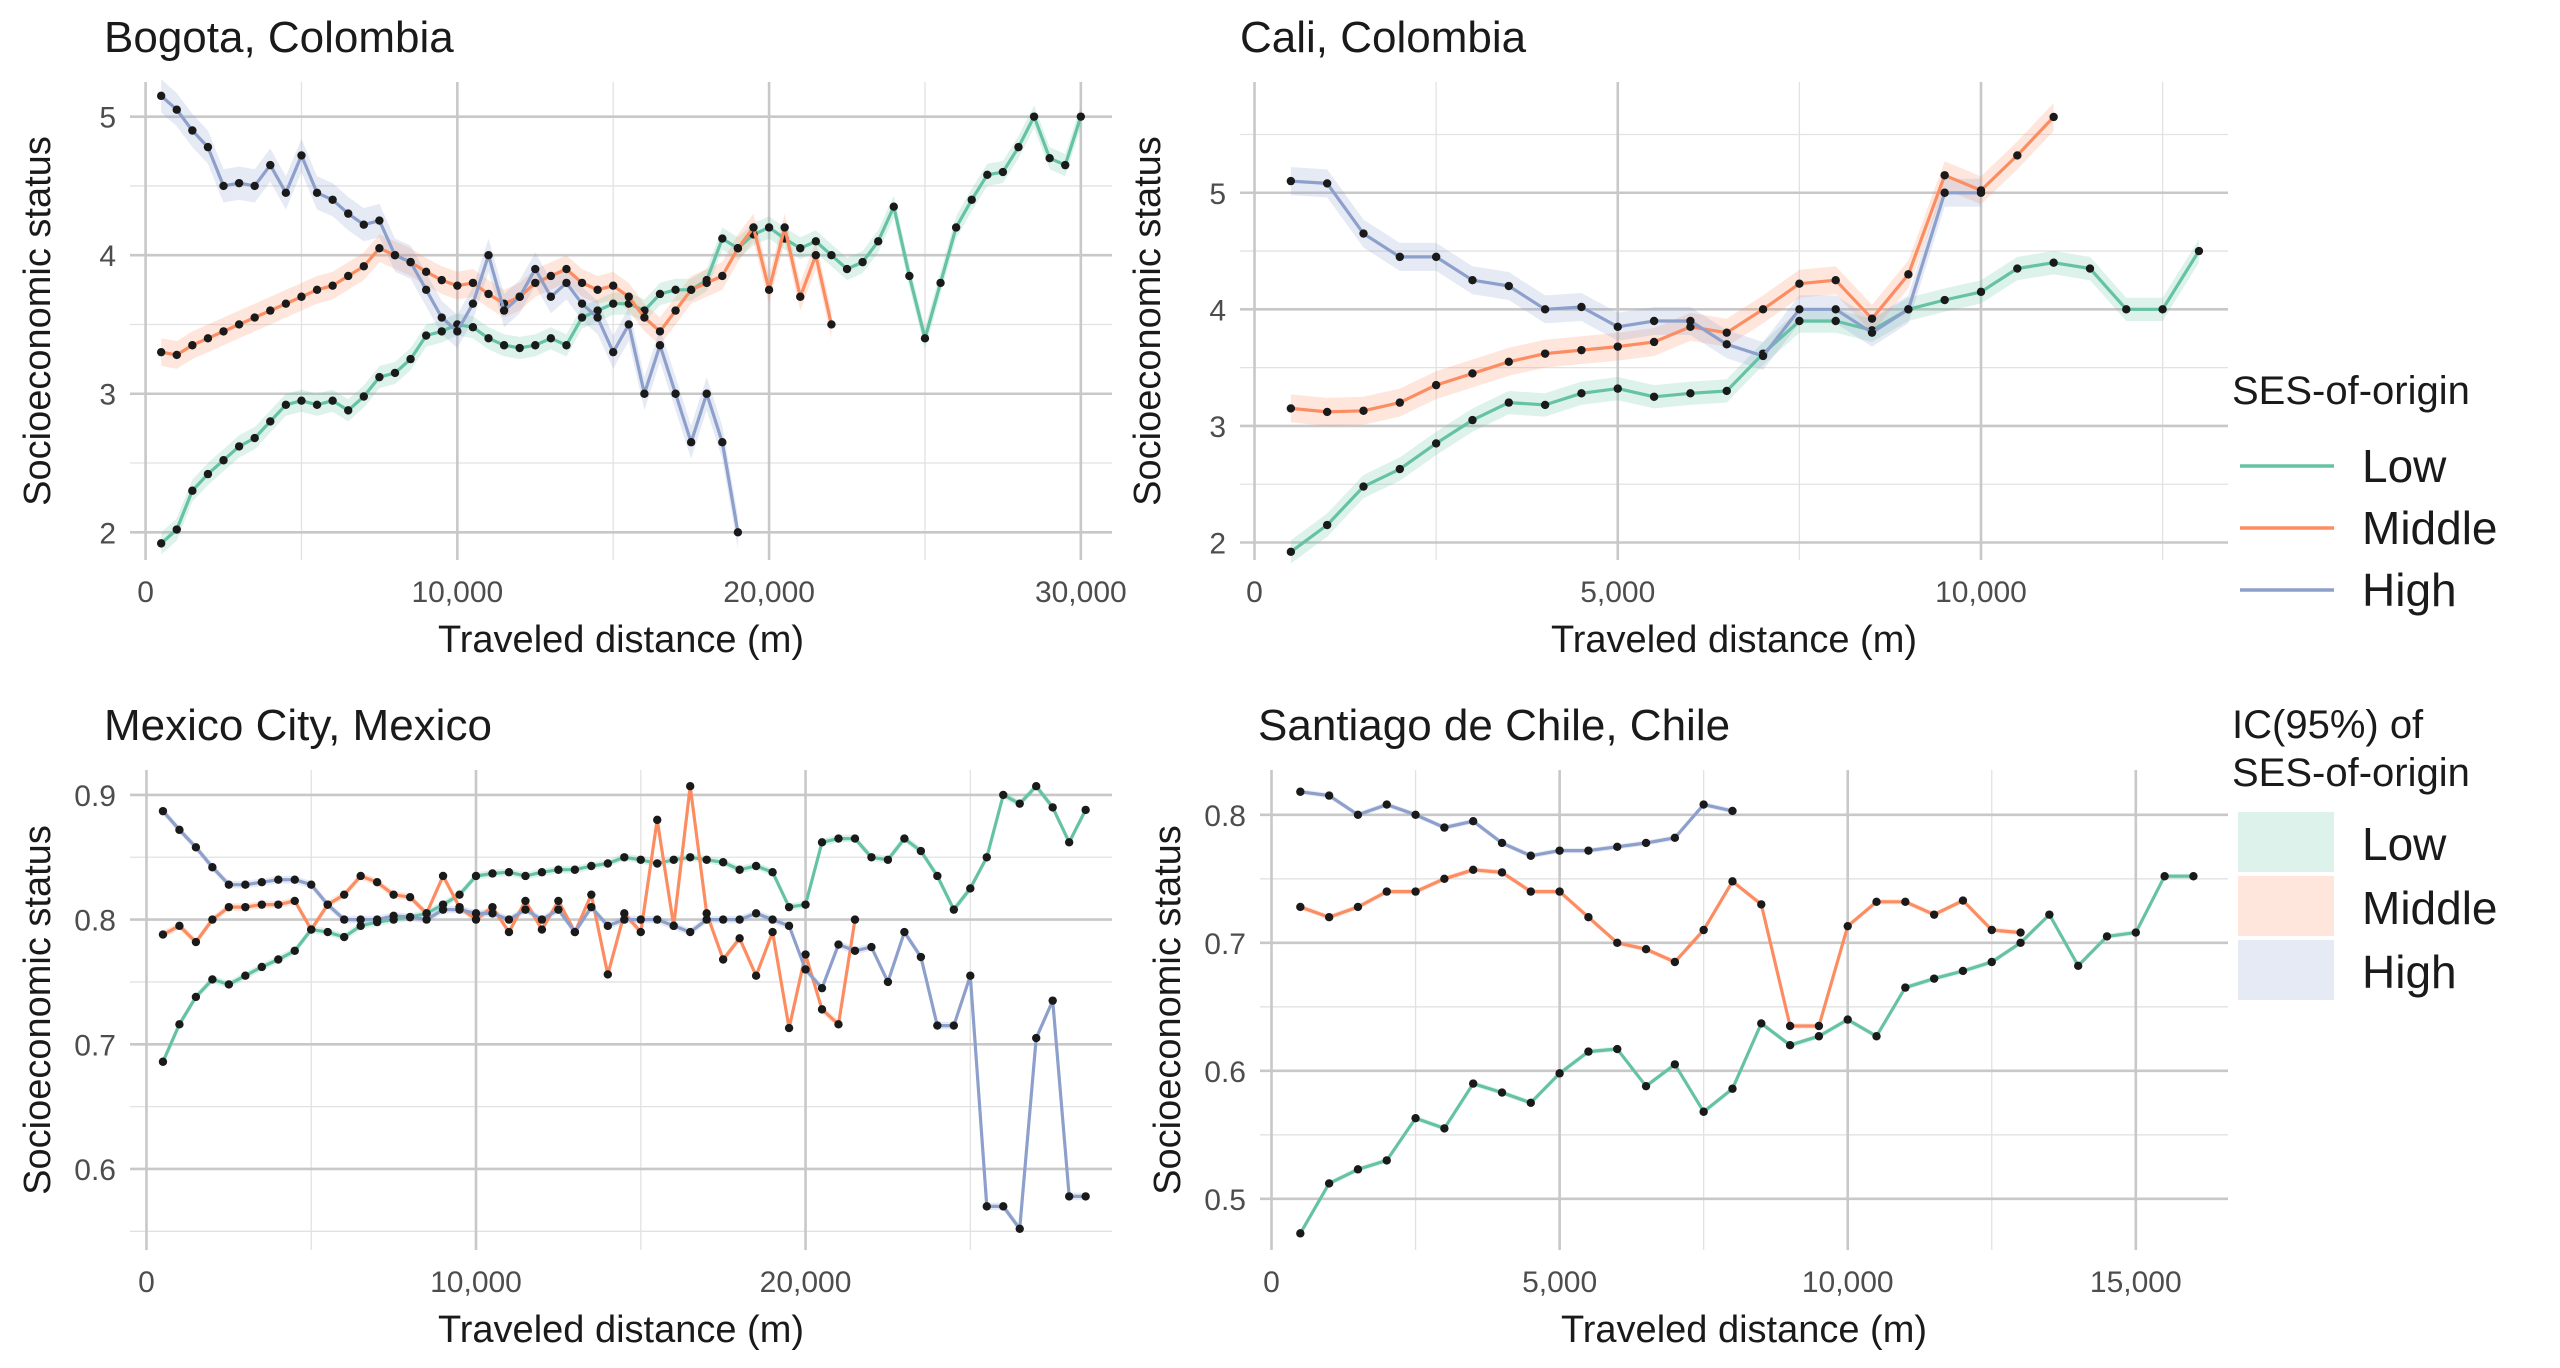 This screenshot has height=1368, width=2560. Describe the element at coordinates (279, 37) in the screenshot. I see `panel-title: Bogota, Colombia` at that location.